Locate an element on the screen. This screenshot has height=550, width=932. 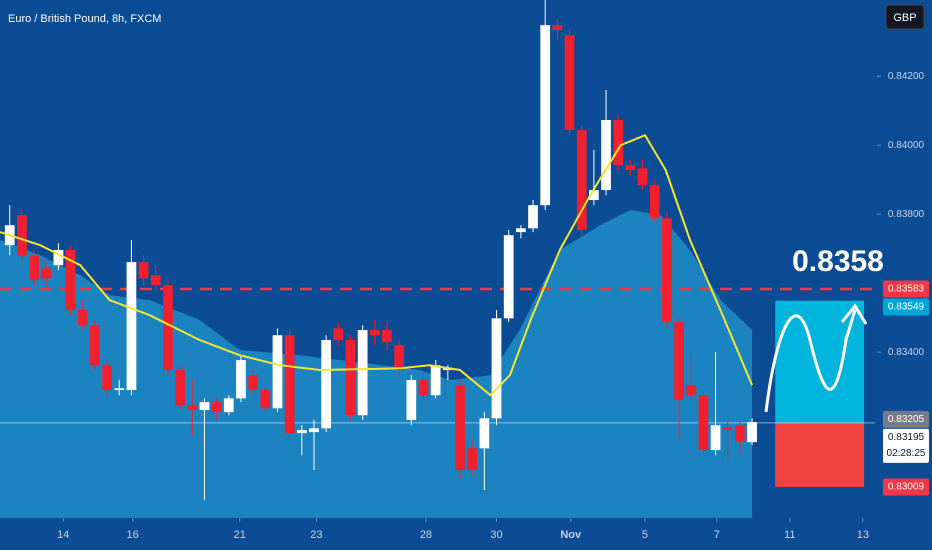
x-tick-label: 11 is located at coordinates (789, 535).